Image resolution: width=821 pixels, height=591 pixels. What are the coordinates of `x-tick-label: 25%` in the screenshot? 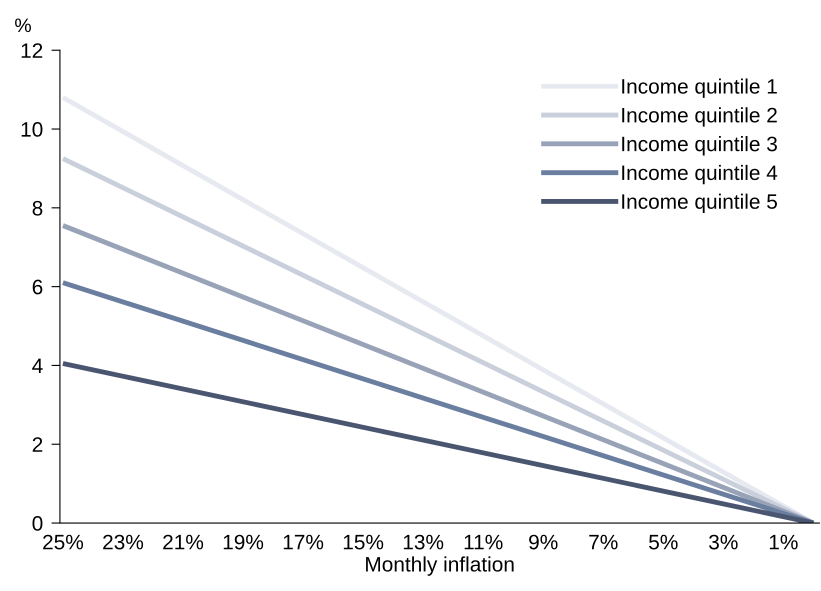 It's located at (63, 542).